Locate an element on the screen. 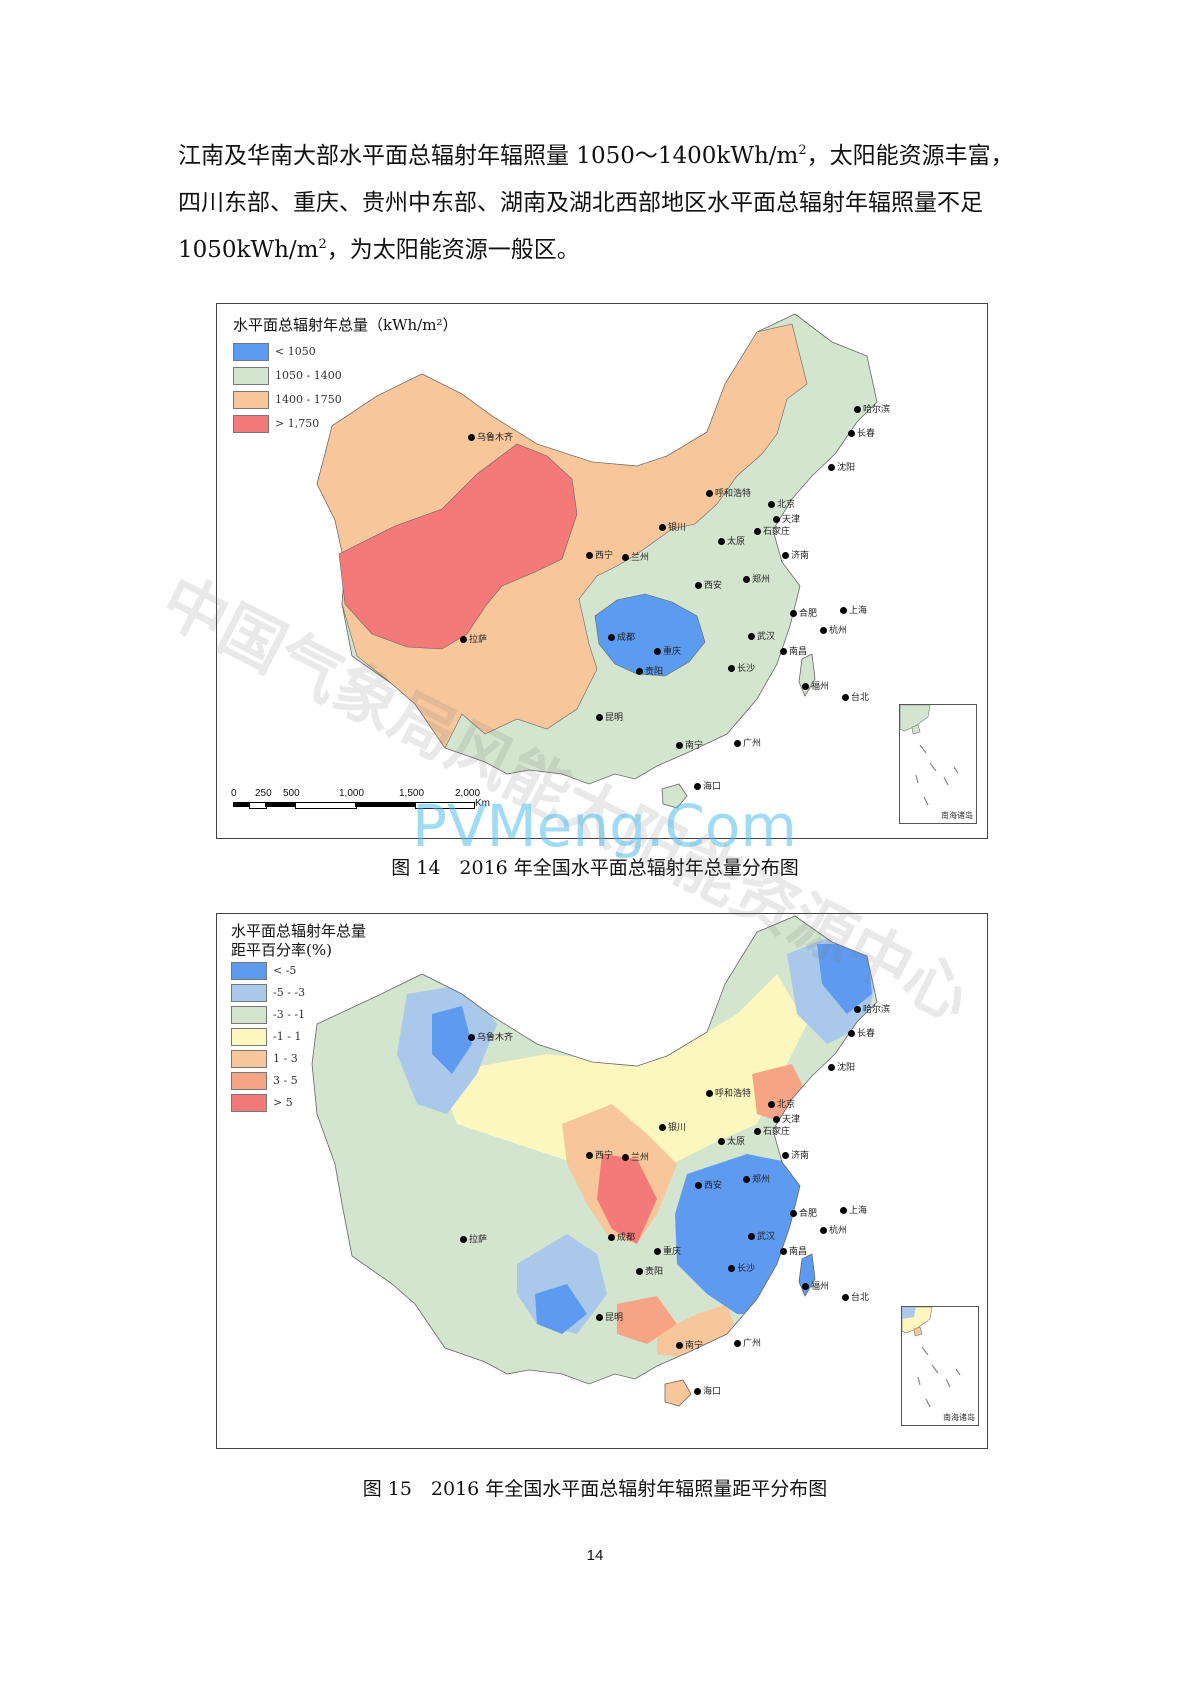 This screenshot has height=1683, width=1190. city-label: 南宁 is located at coordinates (689, 1344).